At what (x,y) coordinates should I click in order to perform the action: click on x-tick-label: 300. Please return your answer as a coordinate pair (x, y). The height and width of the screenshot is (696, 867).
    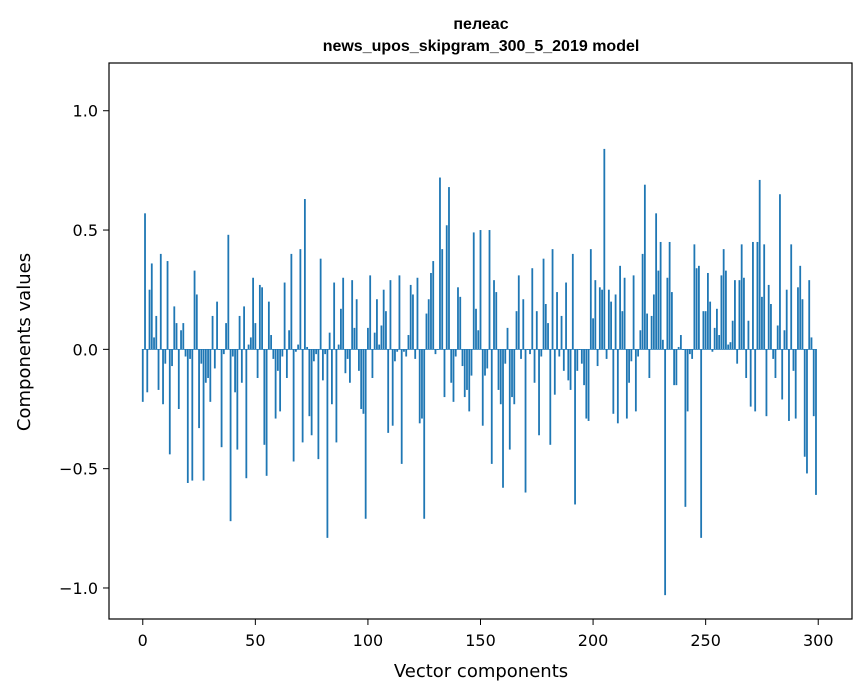
    Looking at the image, I should click on (818, 640).